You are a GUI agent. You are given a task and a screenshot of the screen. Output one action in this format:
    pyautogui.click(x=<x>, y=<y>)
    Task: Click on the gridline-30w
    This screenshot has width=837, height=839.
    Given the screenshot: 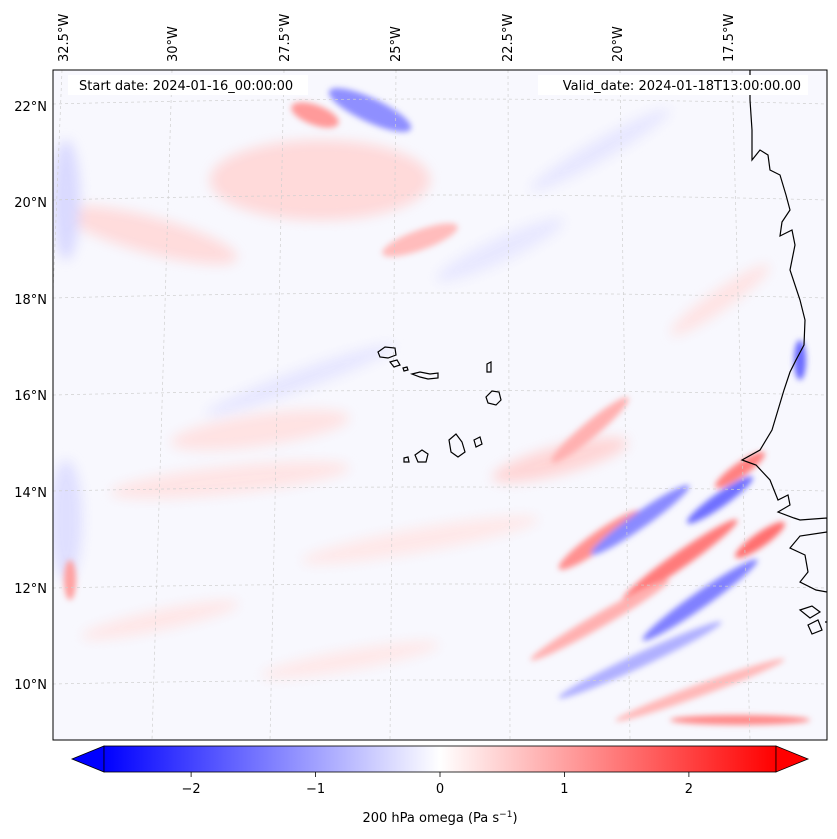 What is the action you would take?
    pyautogui.click(x=162, y=405)
    